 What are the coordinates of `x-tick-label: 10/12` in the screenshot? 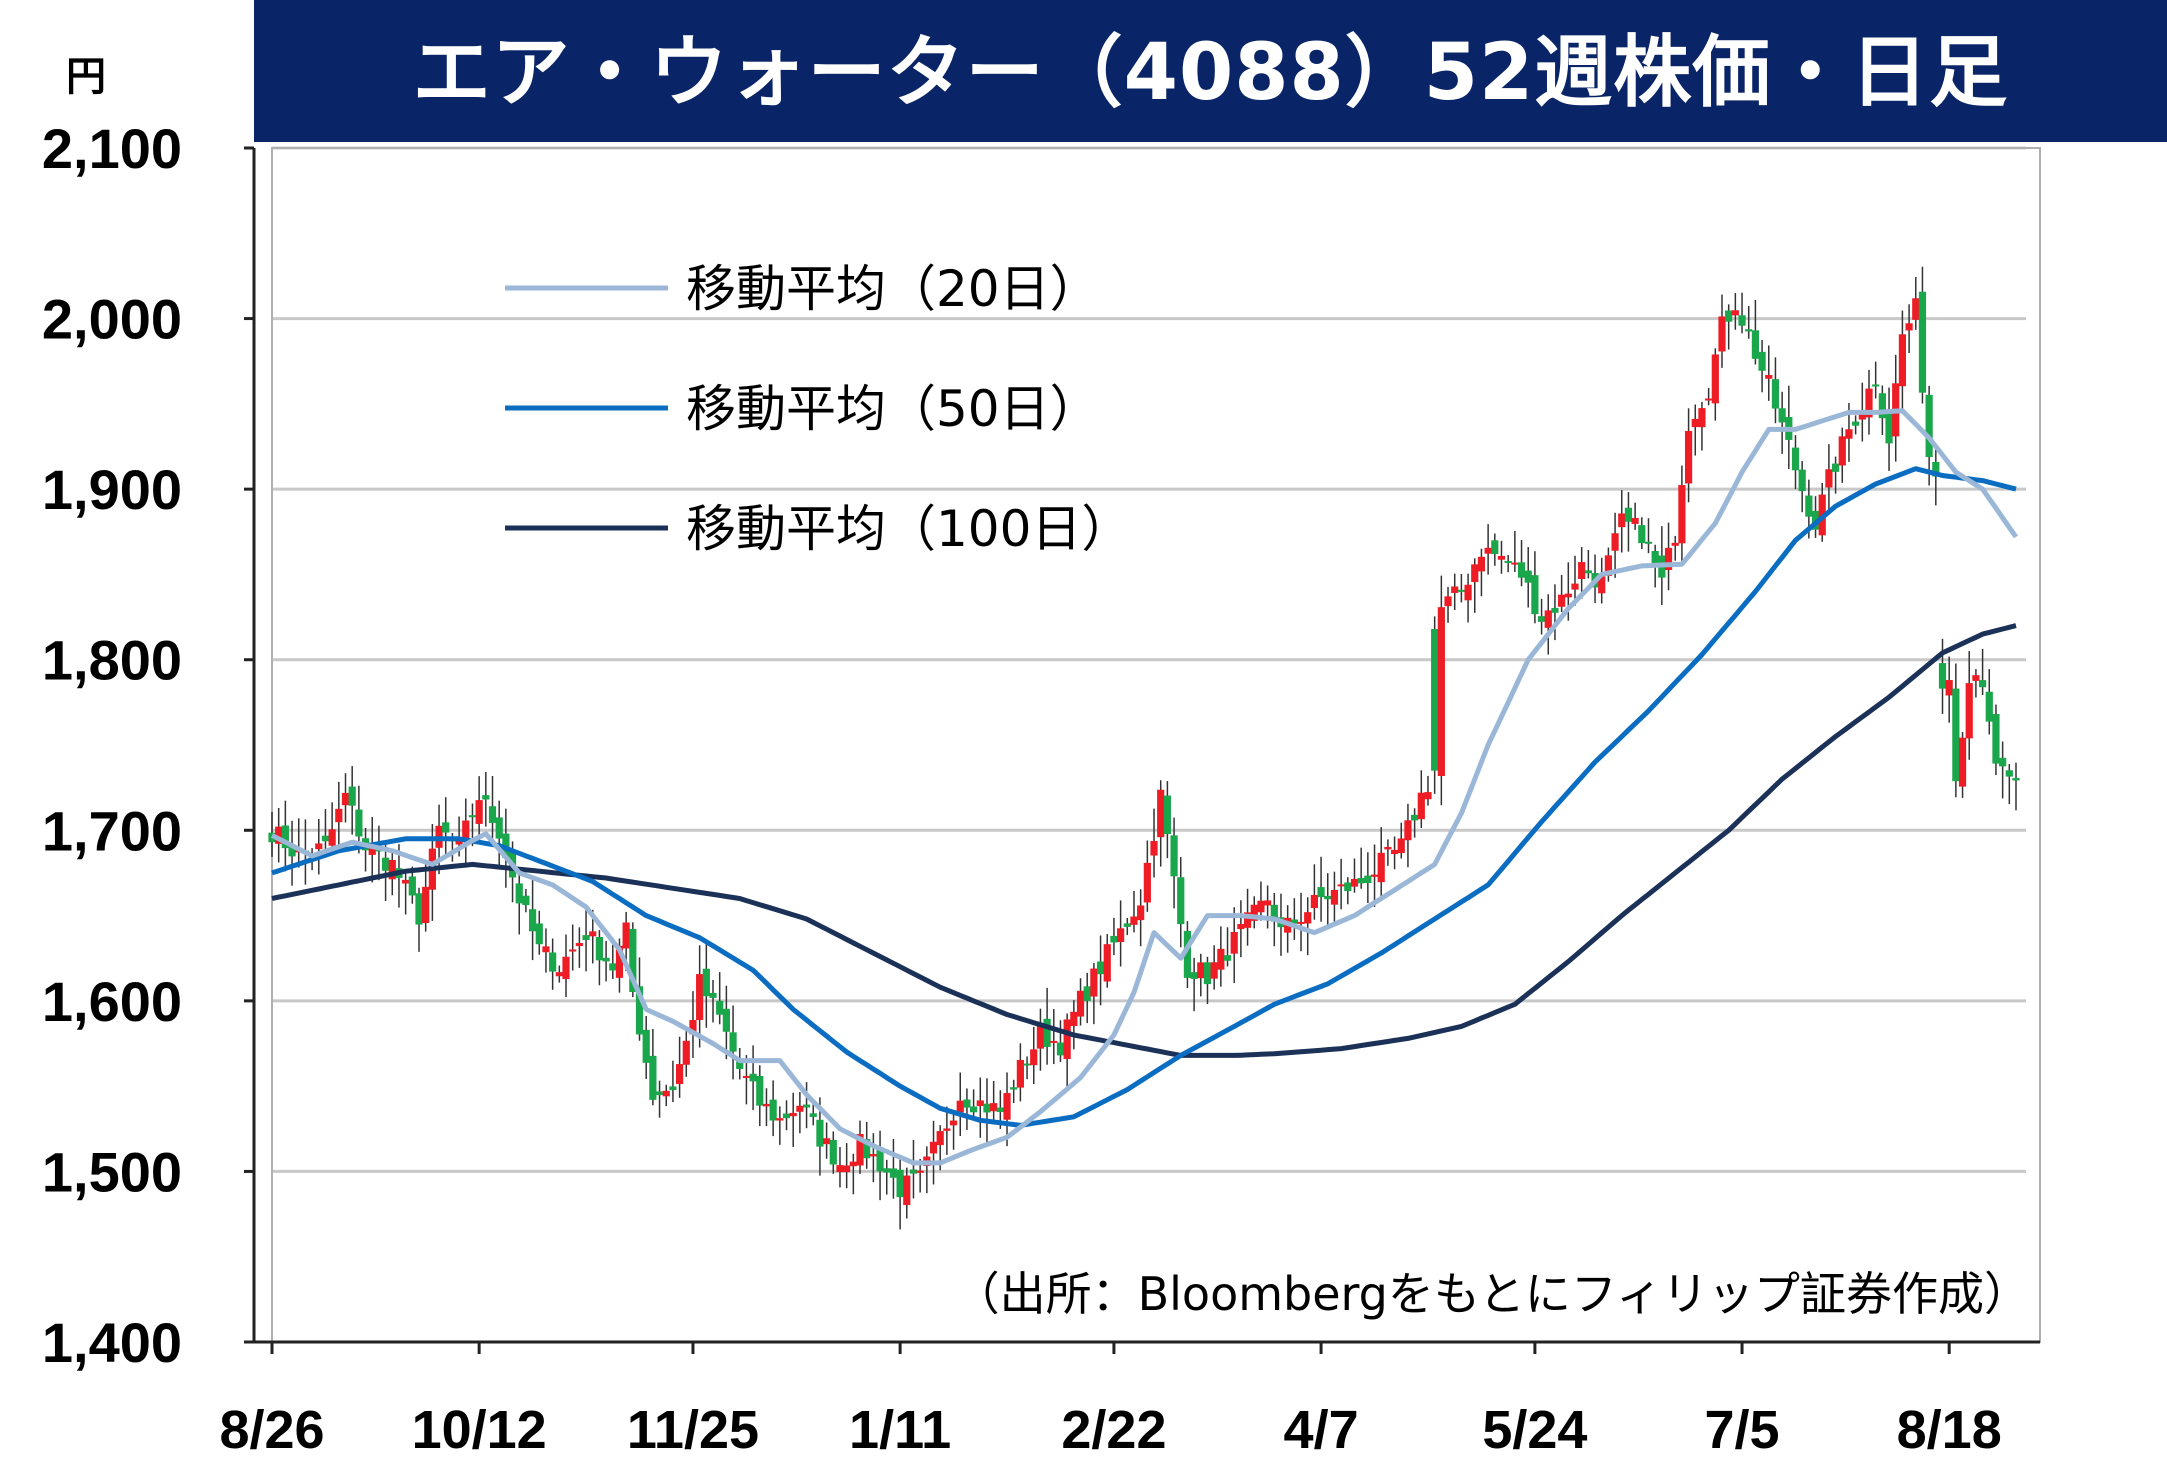 It's located at (479, 1430).